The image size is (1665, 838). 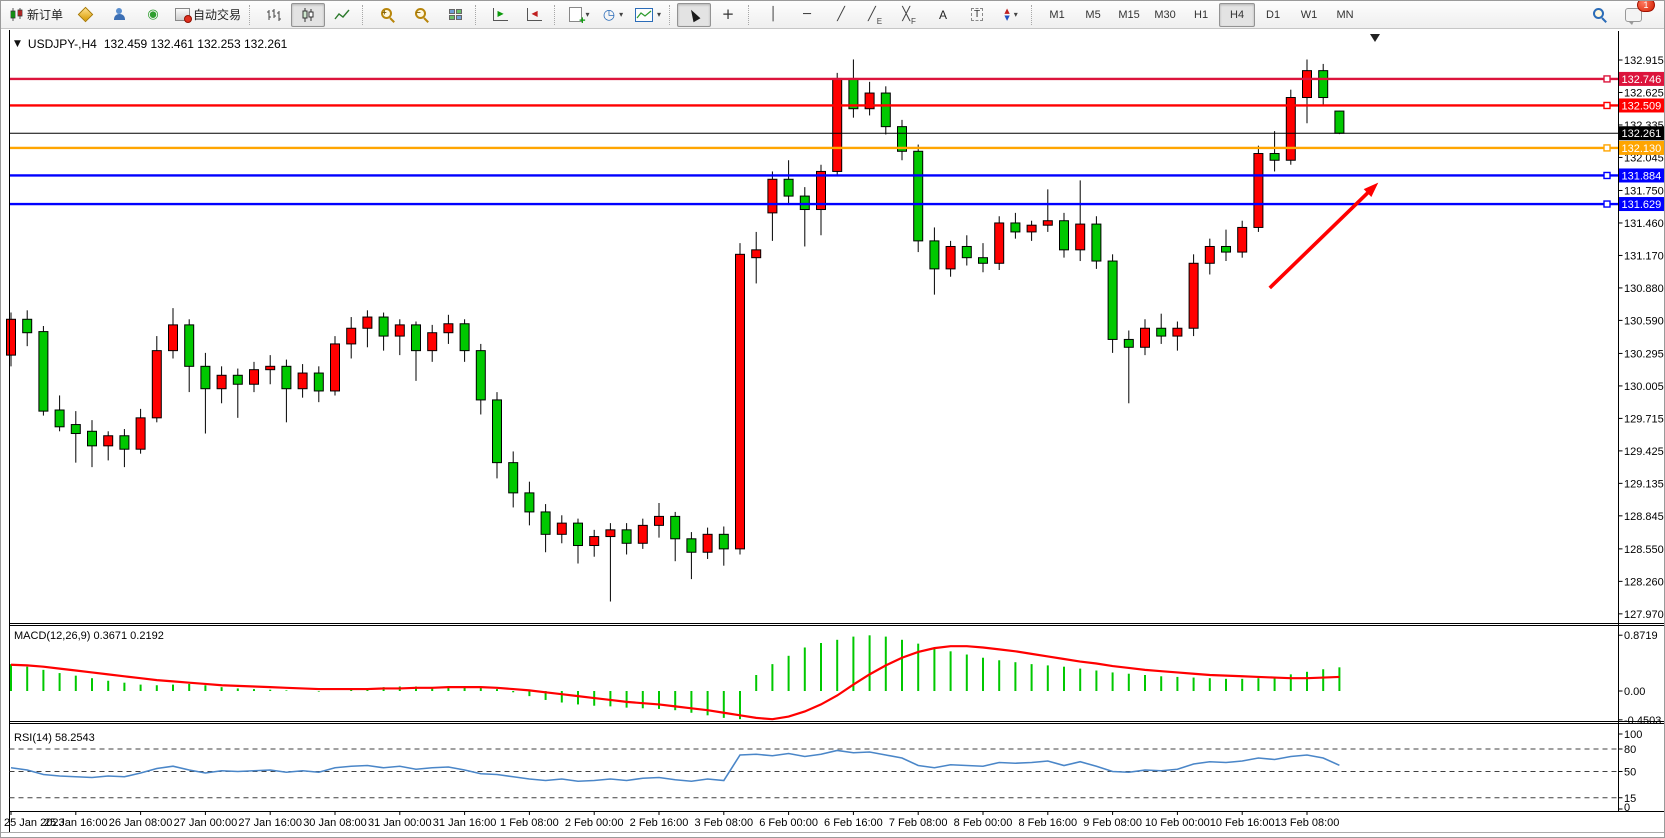 I want to click on horizontal-line-icon: ─, so click(x=807, y=14).